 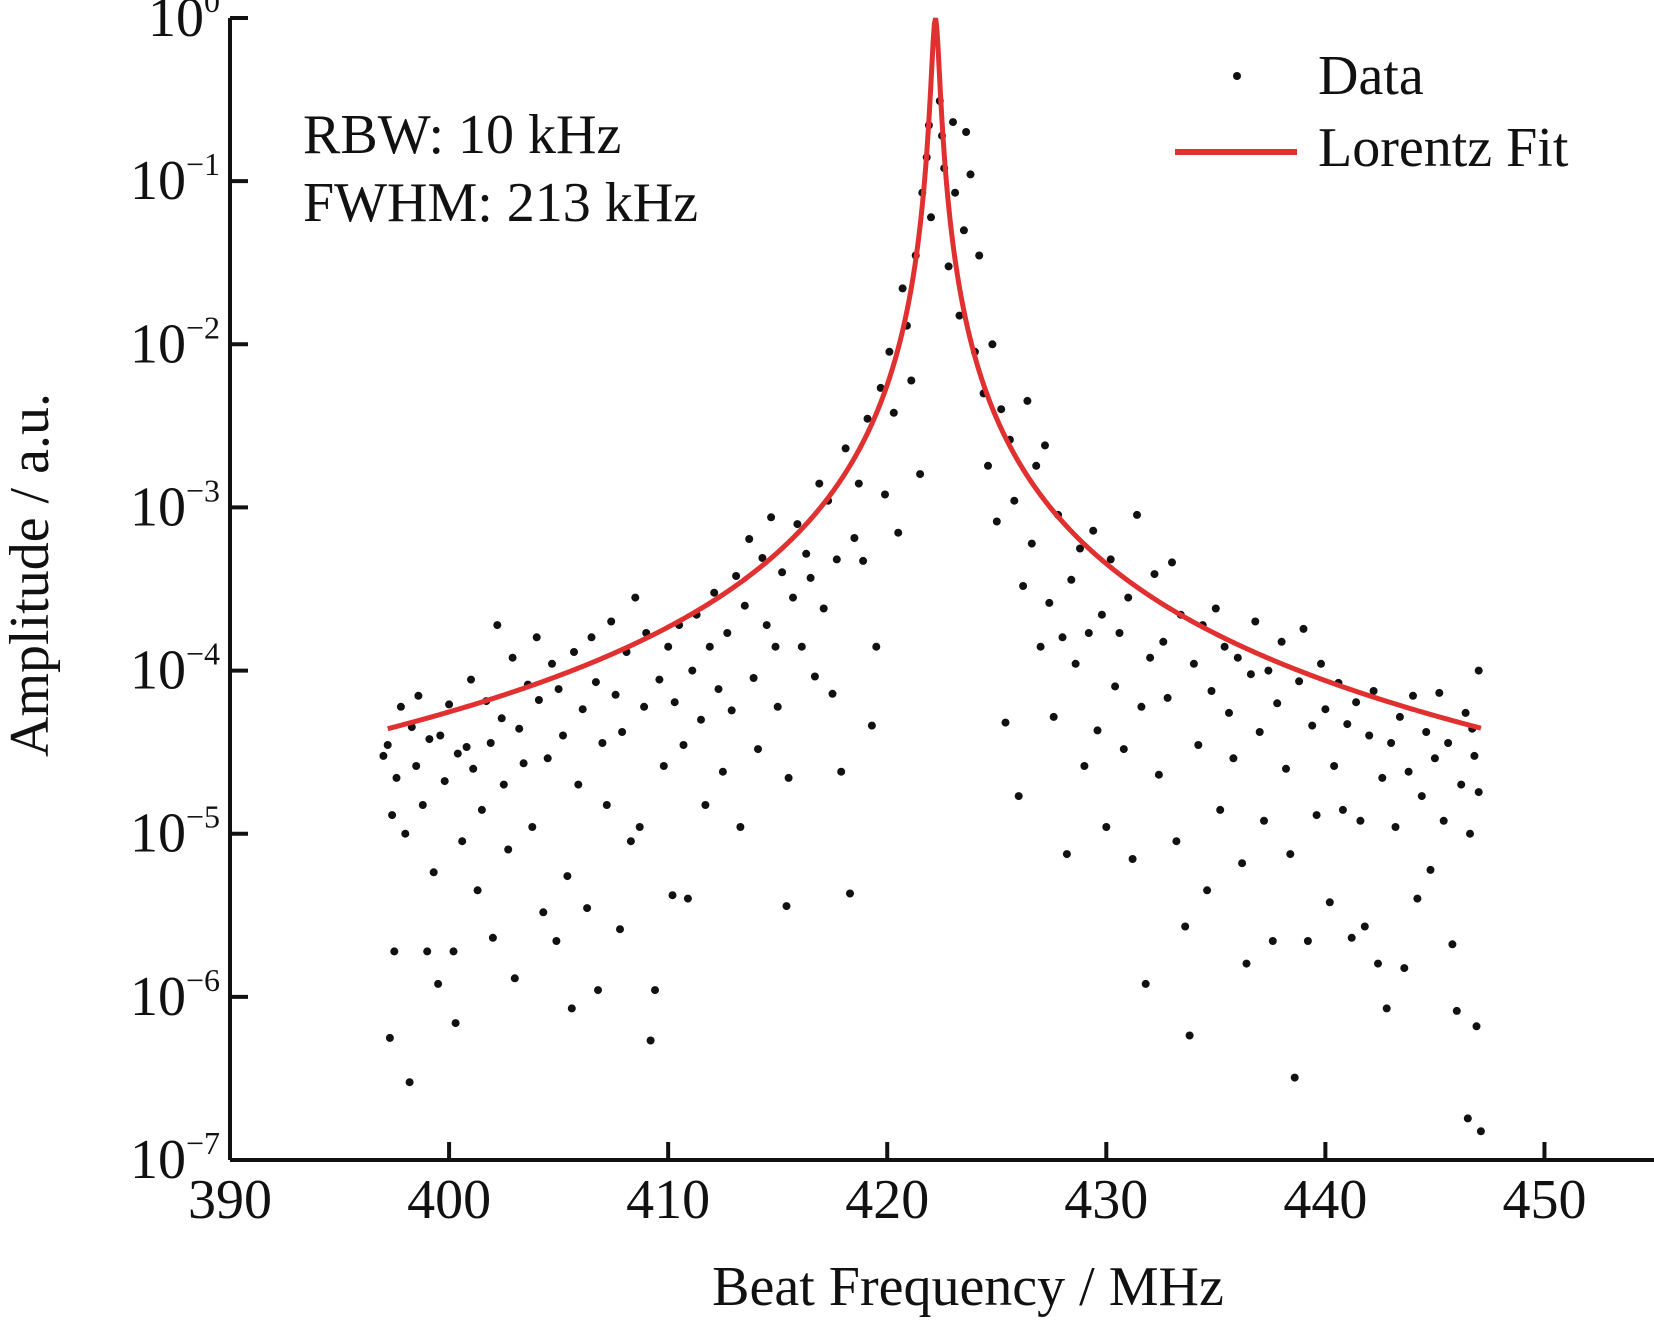 I want to click on x-tick-label: 410, so click(x=668, y=1200).